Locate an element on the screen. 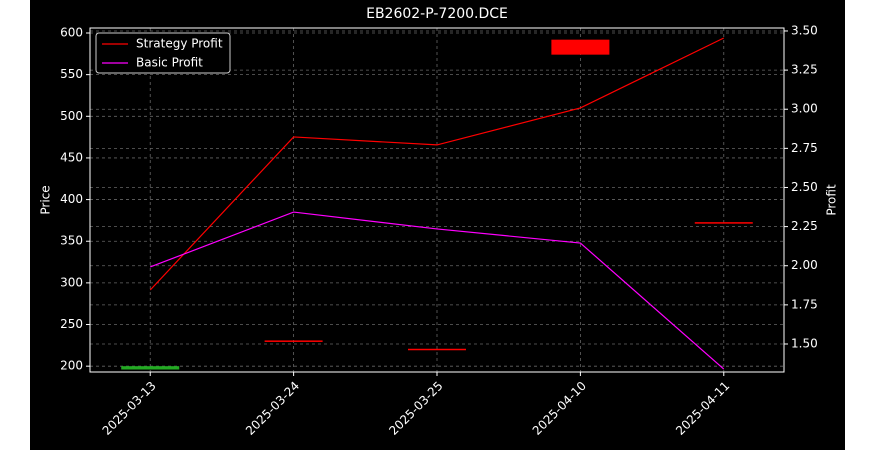  y-tick-label: 600 is located at coordinates (71, 32).